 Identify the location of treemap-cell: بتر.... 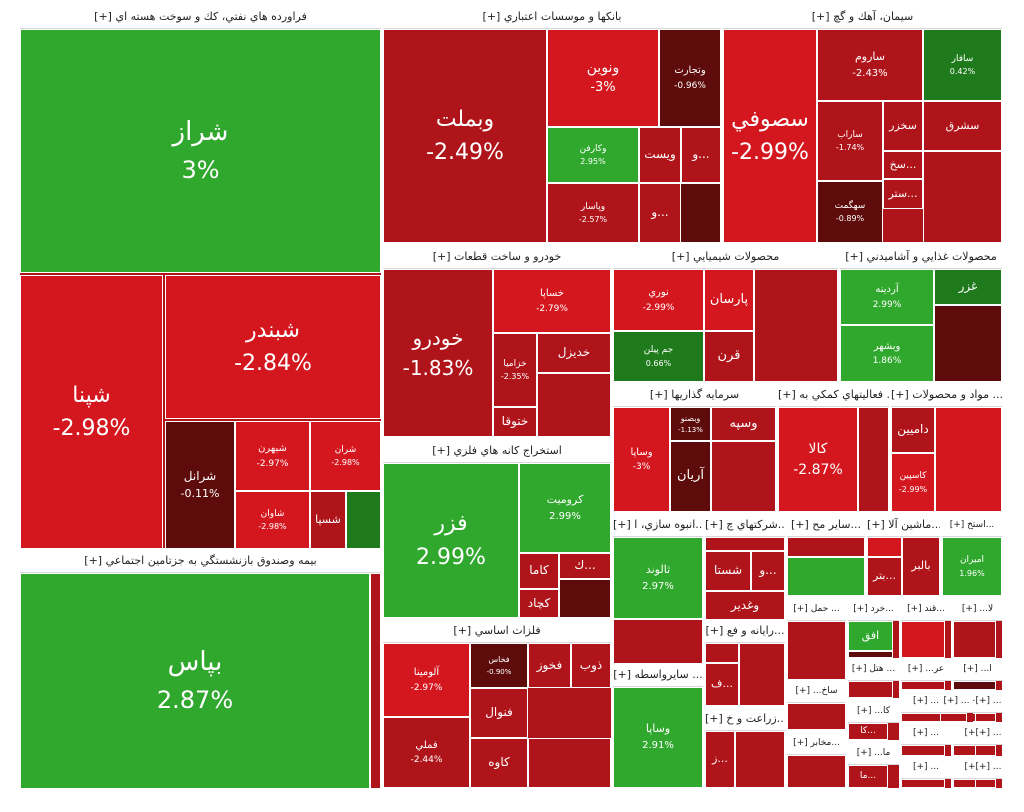
(884, 576).